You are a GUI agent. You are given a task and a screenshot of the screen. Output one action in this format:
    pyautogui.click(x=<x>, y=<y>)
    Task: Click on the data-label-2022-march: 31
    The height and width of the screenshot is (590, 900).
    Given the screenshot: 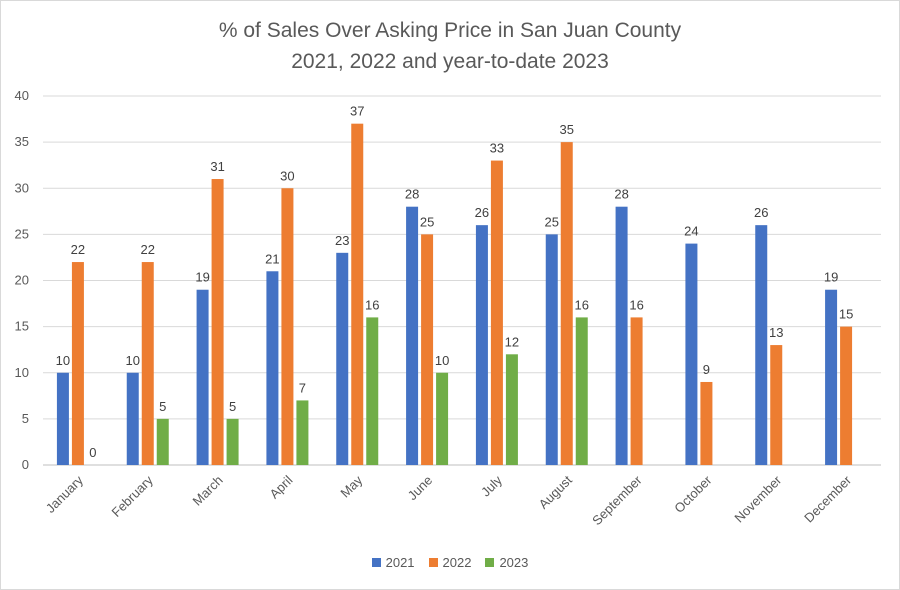 What is the action you would take?
    pyautogui.click(x=217, y=166)
    